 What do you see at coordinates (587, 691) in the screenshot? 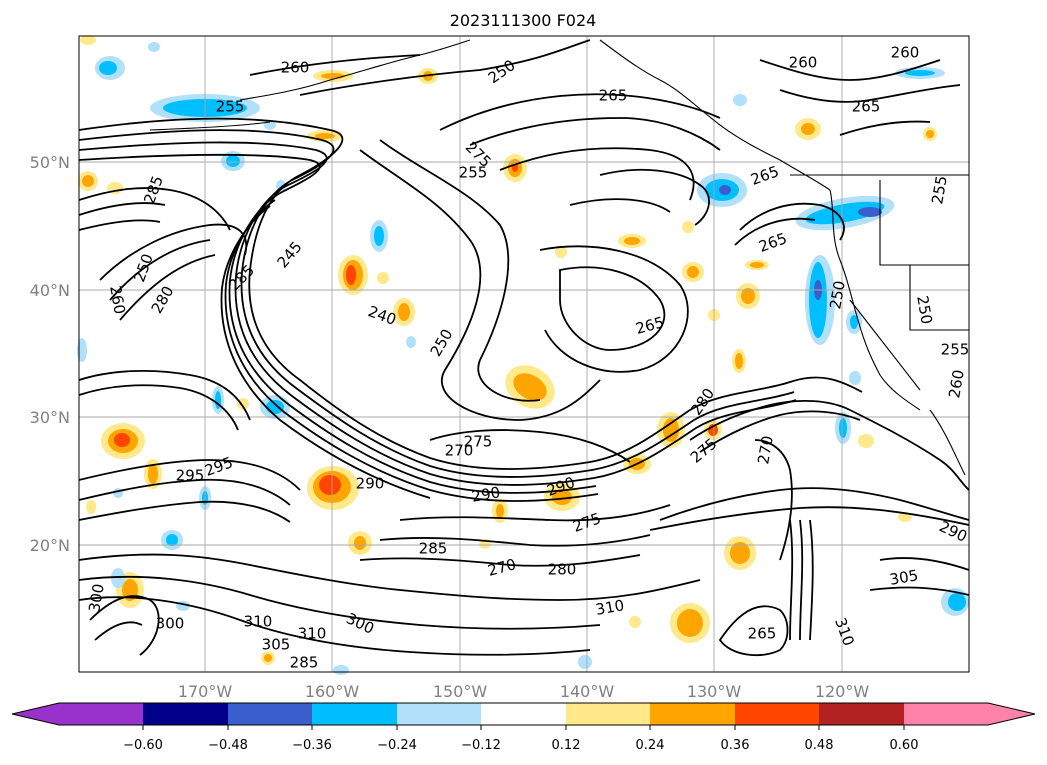
I see `lon-label: 140°W` at bounding box center [587, 691].